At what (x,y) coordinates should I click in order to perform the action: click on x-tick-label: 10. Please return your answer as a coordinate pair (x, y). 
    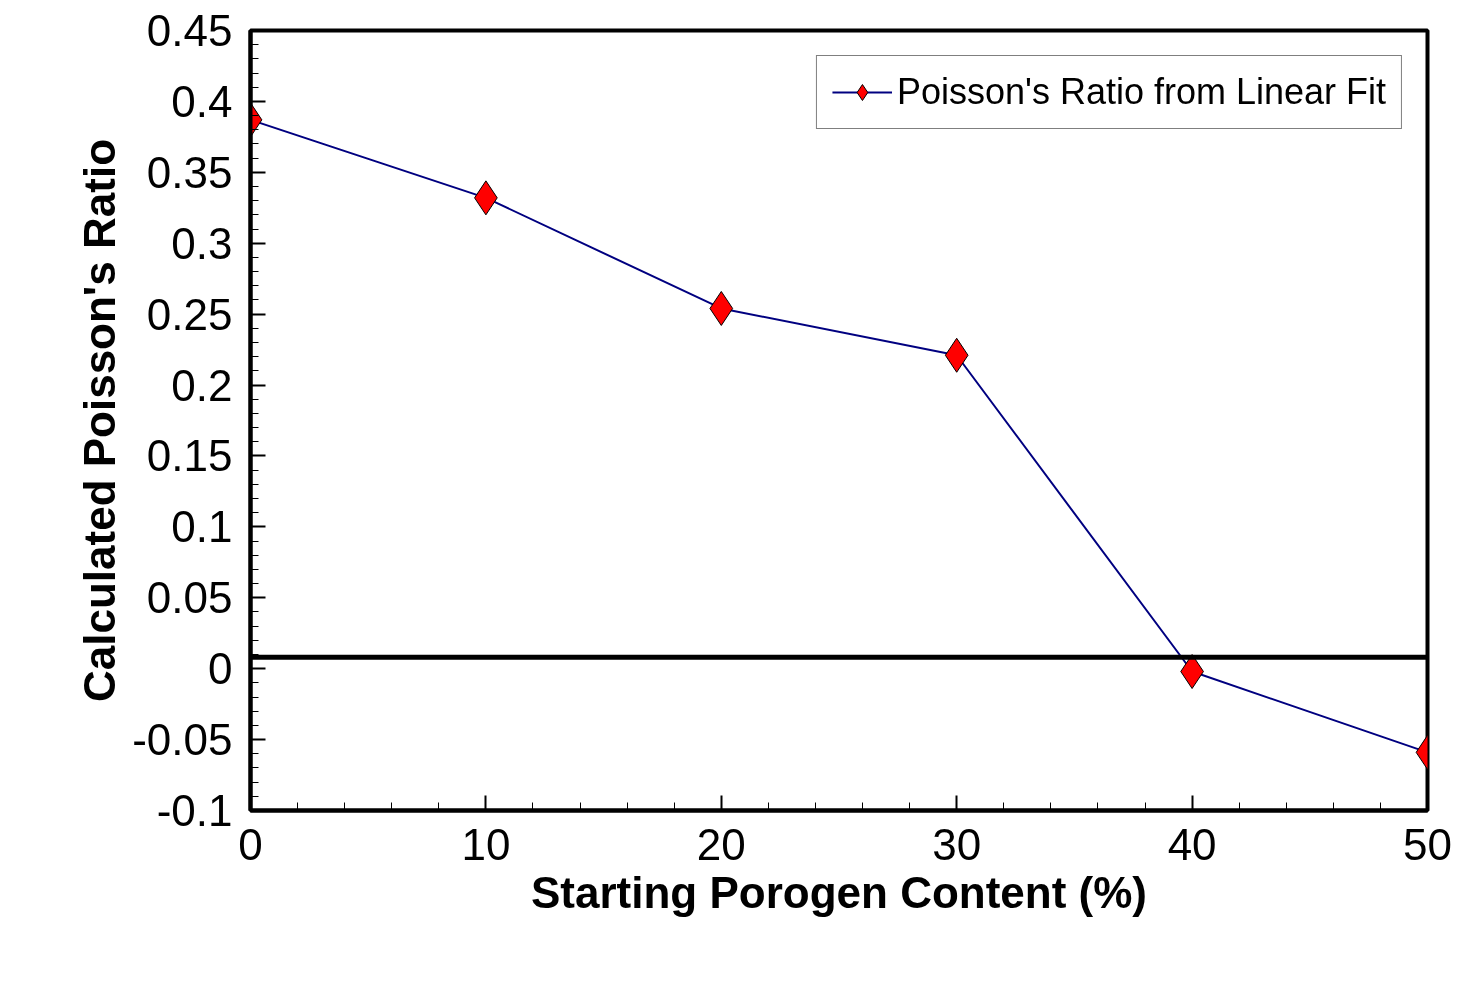
    Looking at the image, I should click on (486, 844).